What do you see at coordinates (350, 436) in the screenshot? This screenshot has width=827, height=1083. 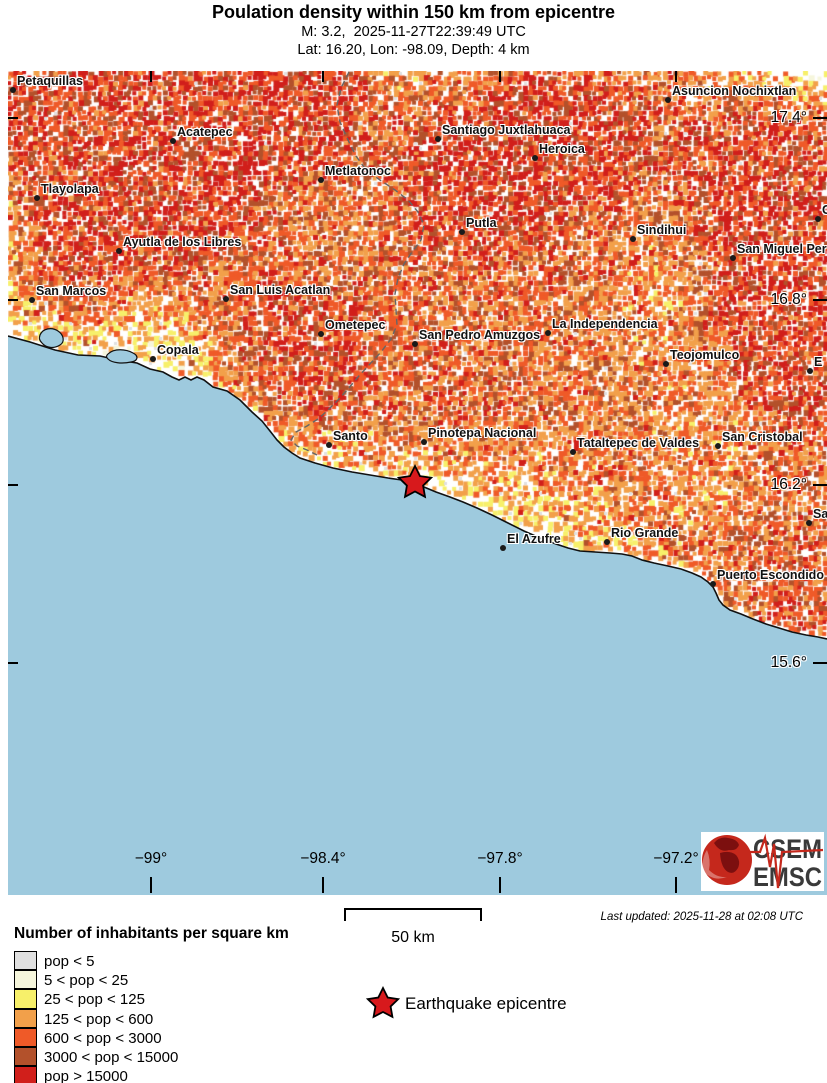 I see `city-label-santo: Santo` at bounding box center [350, 436].